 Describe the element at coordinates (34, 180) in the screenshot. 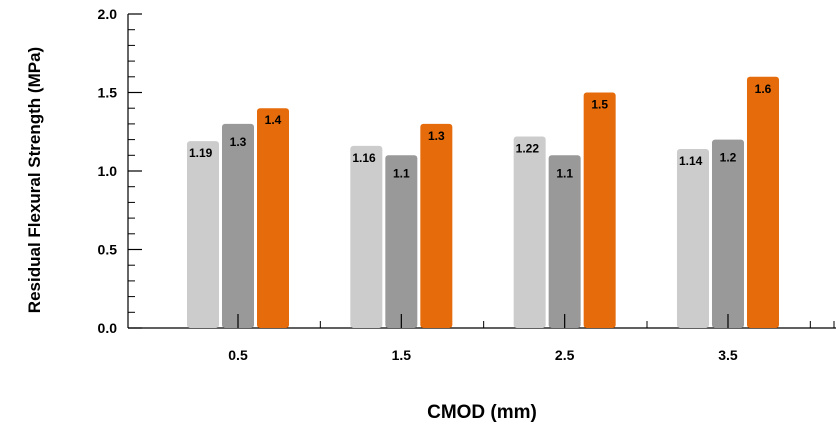

I see `y-axis-title: Residual Flexural Strength (MPa)` at that location.